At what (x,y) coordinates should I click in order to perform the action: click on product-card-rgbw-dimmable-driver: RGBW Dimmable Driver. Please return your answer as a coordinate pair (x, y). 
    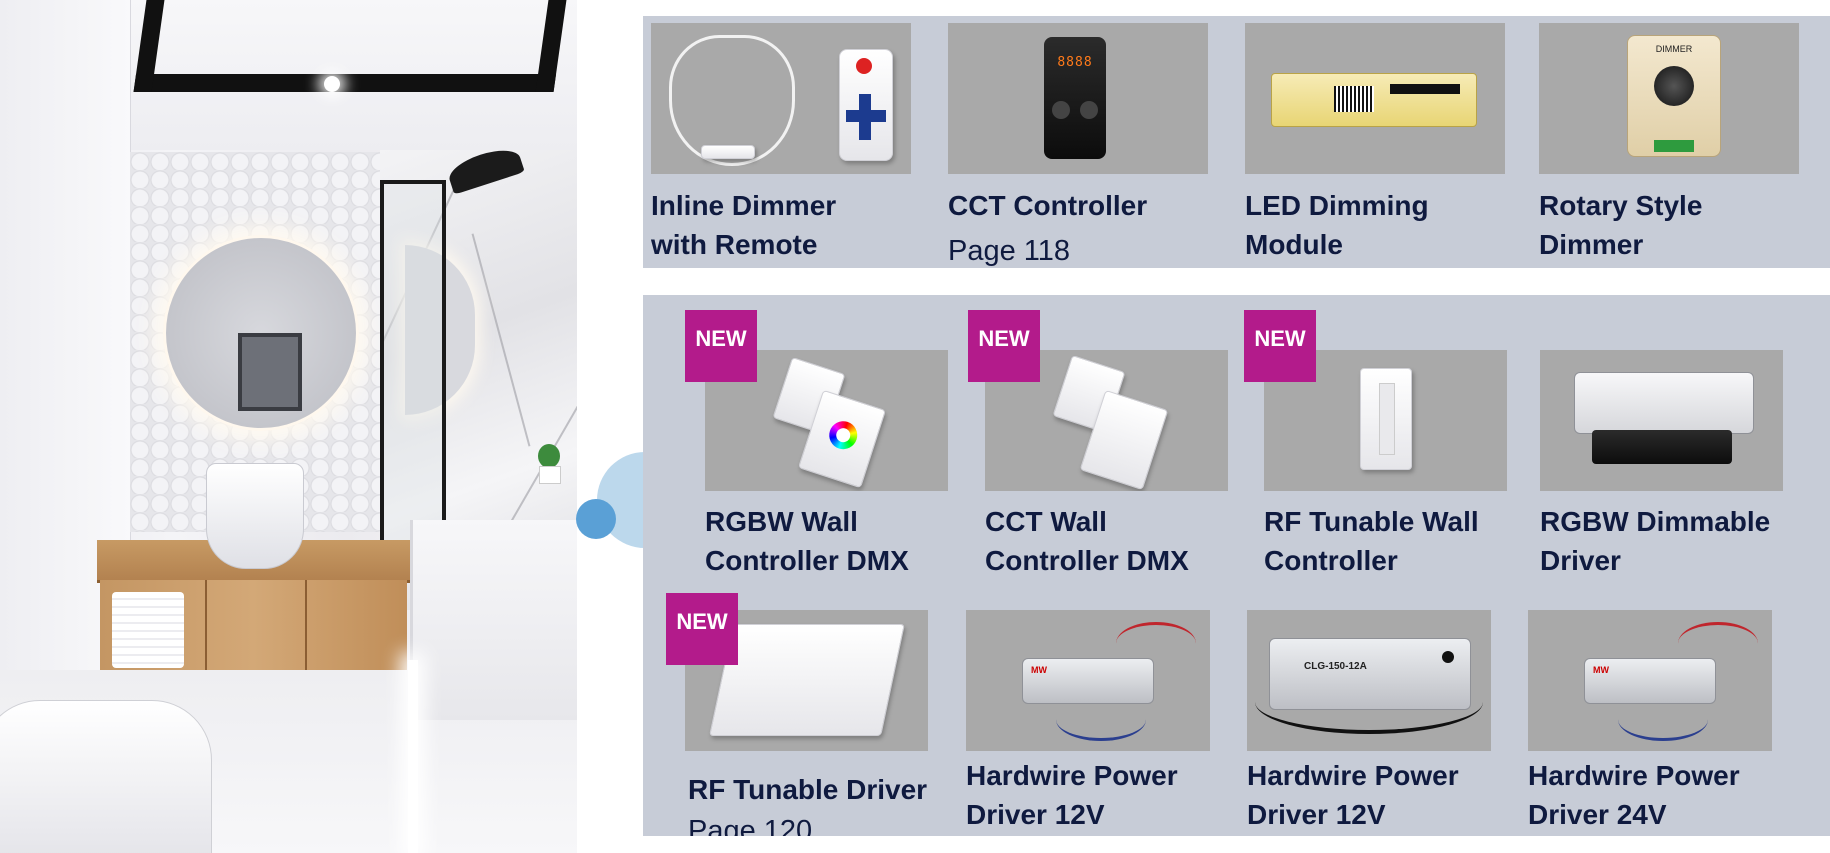
    Looking at the image, I should click on (1680, 443).